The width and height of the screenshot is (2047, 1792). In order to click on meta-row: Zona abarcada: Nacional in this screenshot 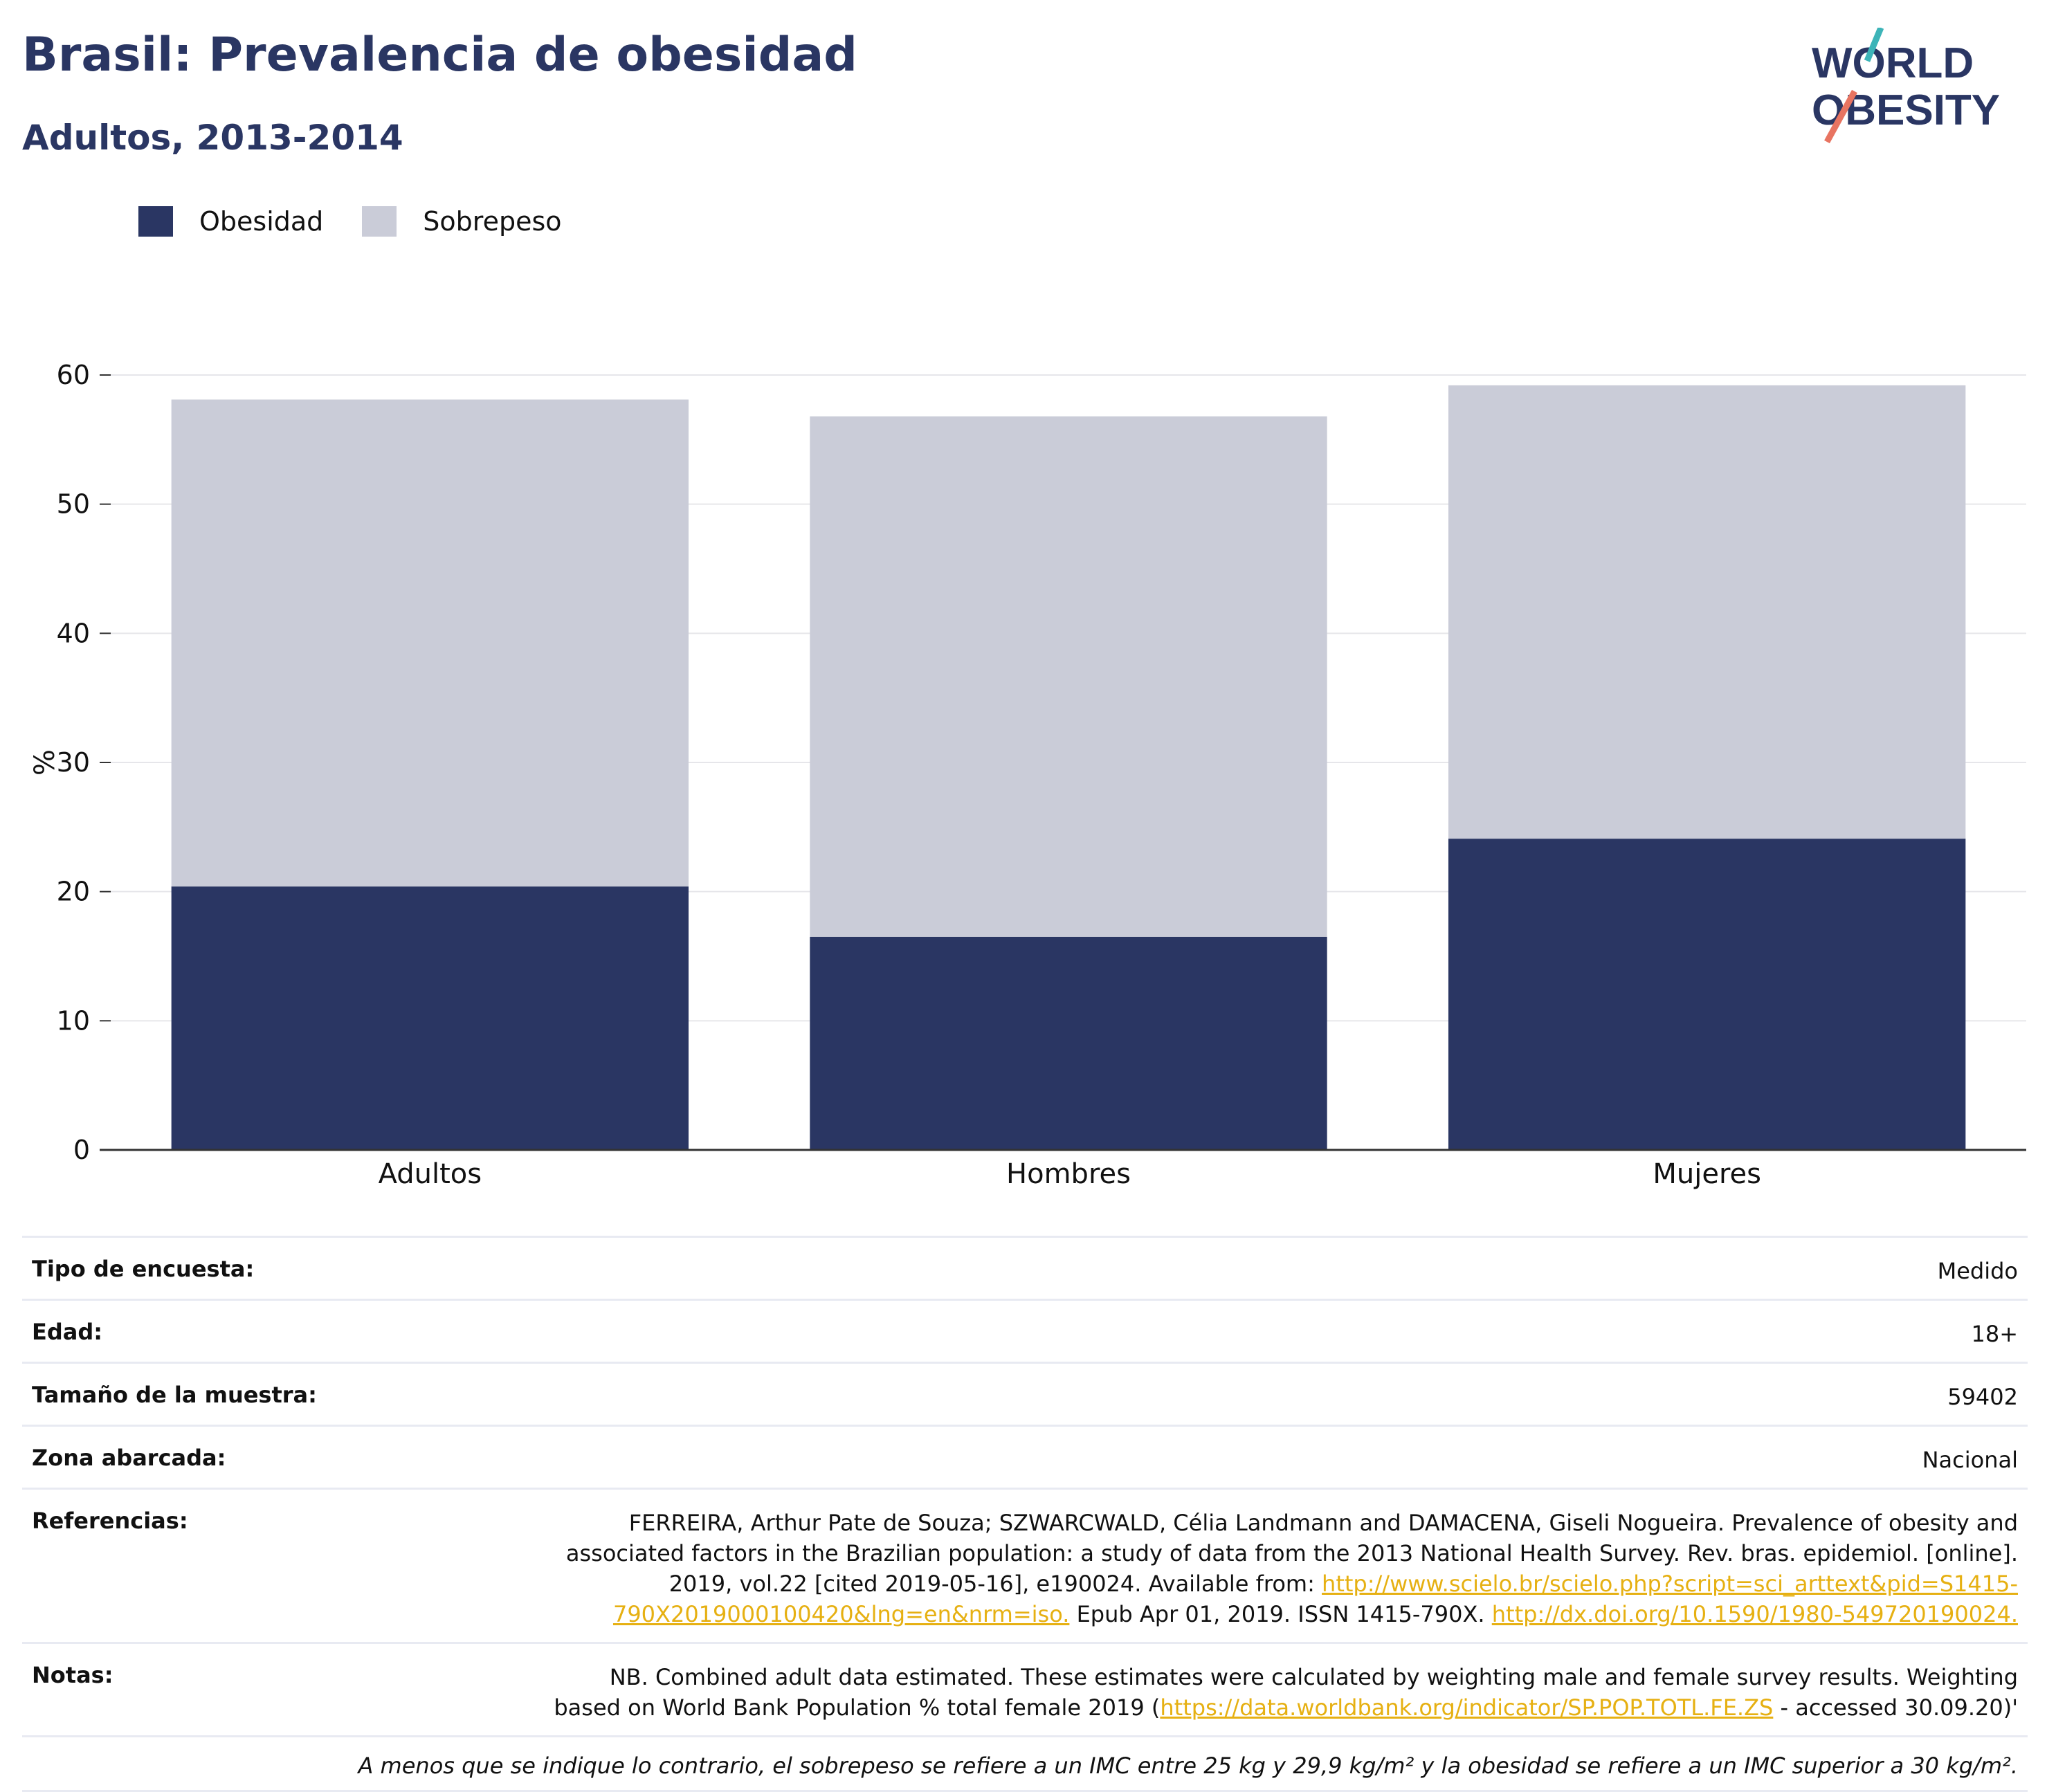, I will do `click(1025, 1456)`.